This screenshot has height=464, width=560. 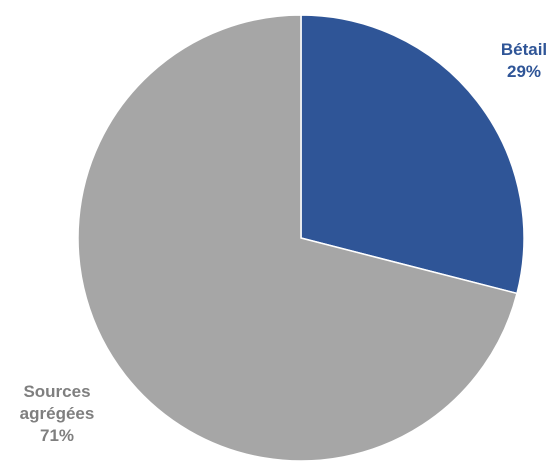 I want to click on slice-label-2-line-2: agrégées, so click(x=57, y=413).